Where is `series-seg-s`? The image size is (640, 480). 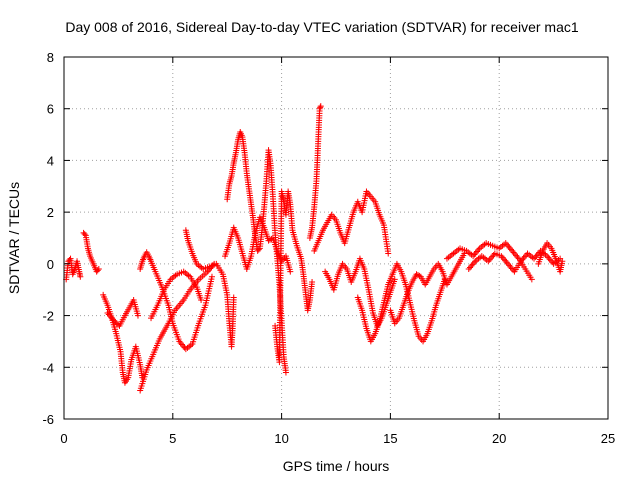
series-seg-s is located at coordinates (550, 257).